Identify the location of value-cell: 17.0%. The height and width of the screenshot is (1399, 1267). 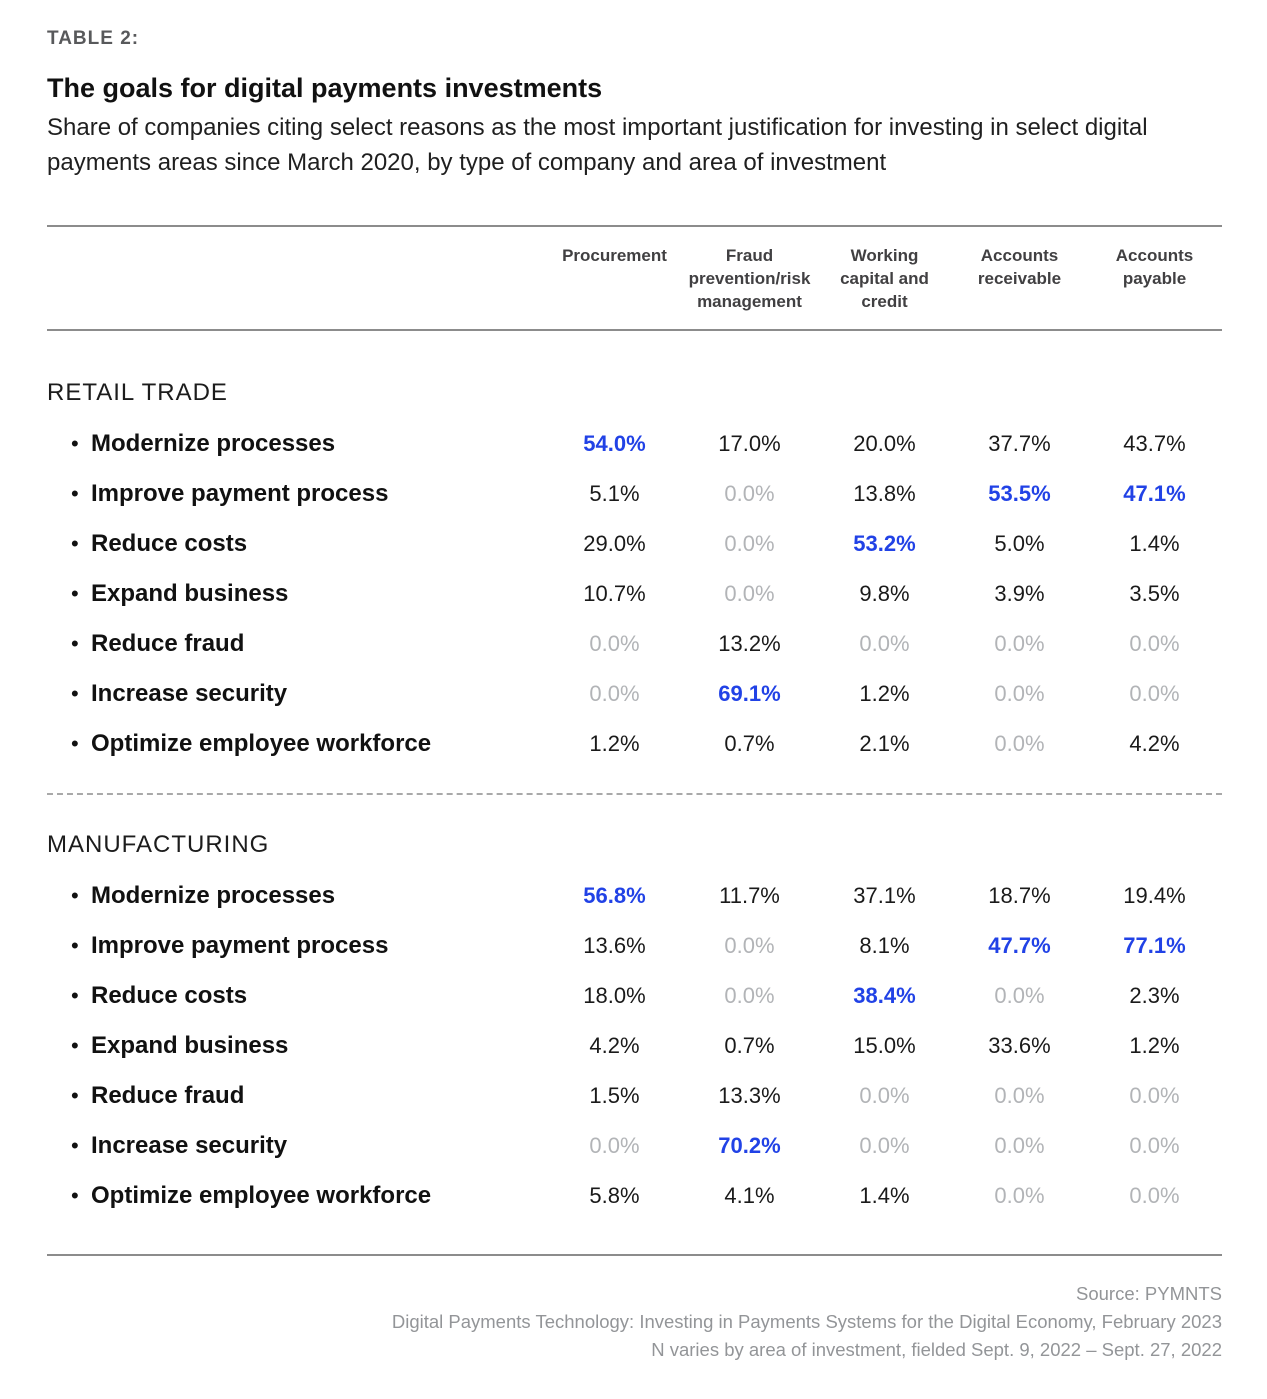
(749, 443).